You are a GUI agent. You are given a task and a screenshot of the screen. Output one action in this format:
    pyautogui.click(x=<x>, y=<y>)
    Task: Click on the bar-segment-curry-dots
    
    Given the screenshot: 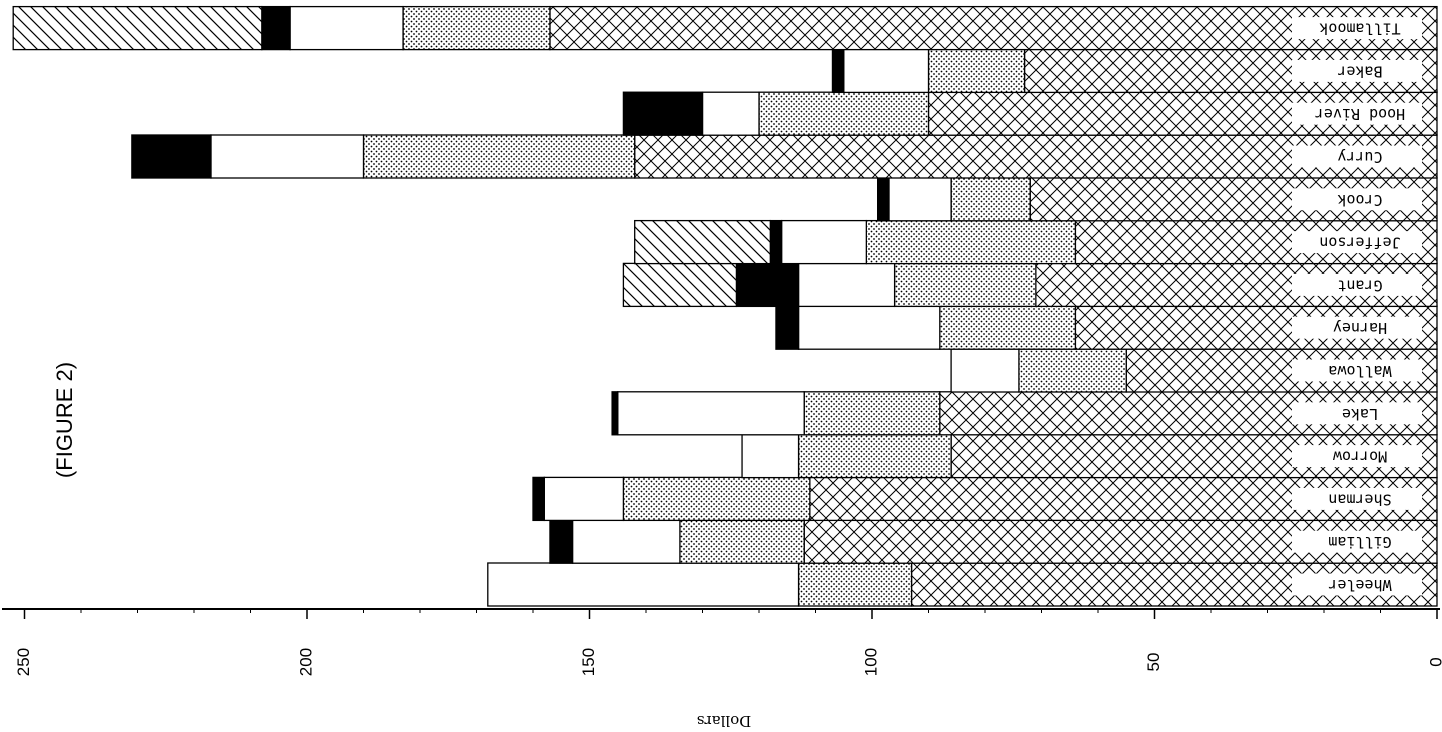 What is the action you would take?
    pyautogui.click(x=499, y=156)
    